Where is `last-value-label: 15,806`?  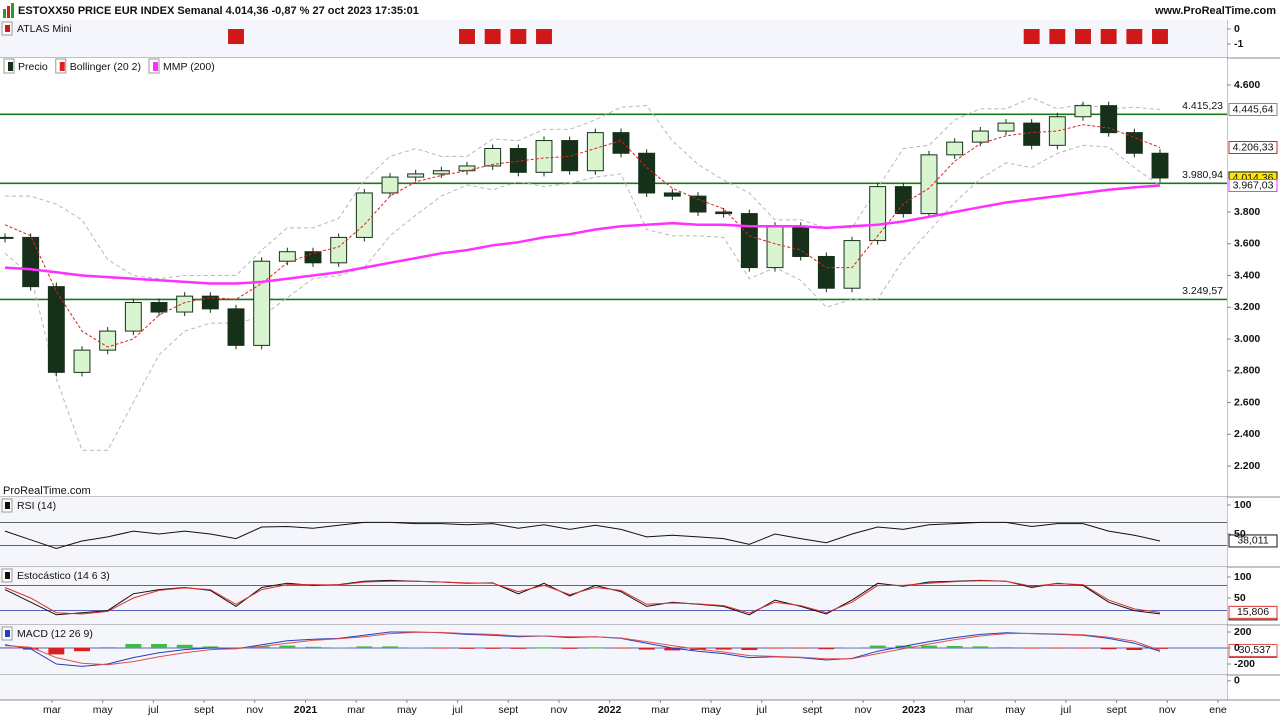 last-value-label: 15,806 is located at coordinates (1253, 612).